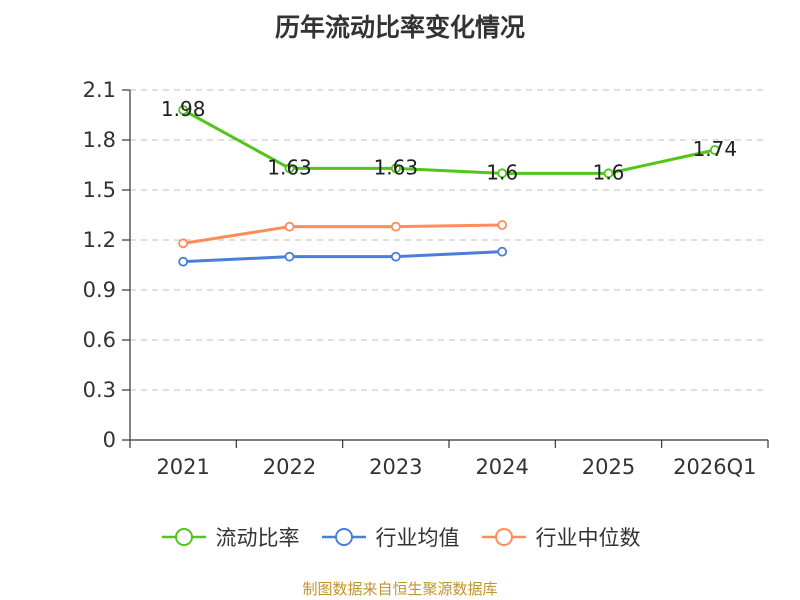 Image resolution: width=800 pixels, height=600 pixels. I want to click on legend-label: 流动比率, so click(257, 538).